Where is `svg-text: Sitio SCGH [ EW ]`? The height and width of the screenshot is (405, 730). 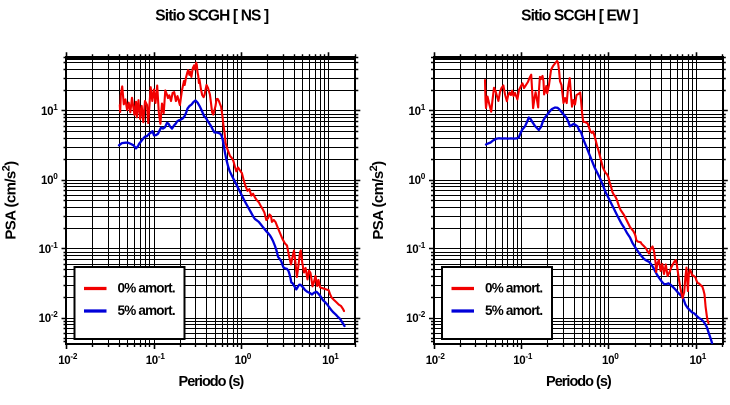
svg-text: Sitio SCGH [ EW ] is located at coordinates (579, 16).